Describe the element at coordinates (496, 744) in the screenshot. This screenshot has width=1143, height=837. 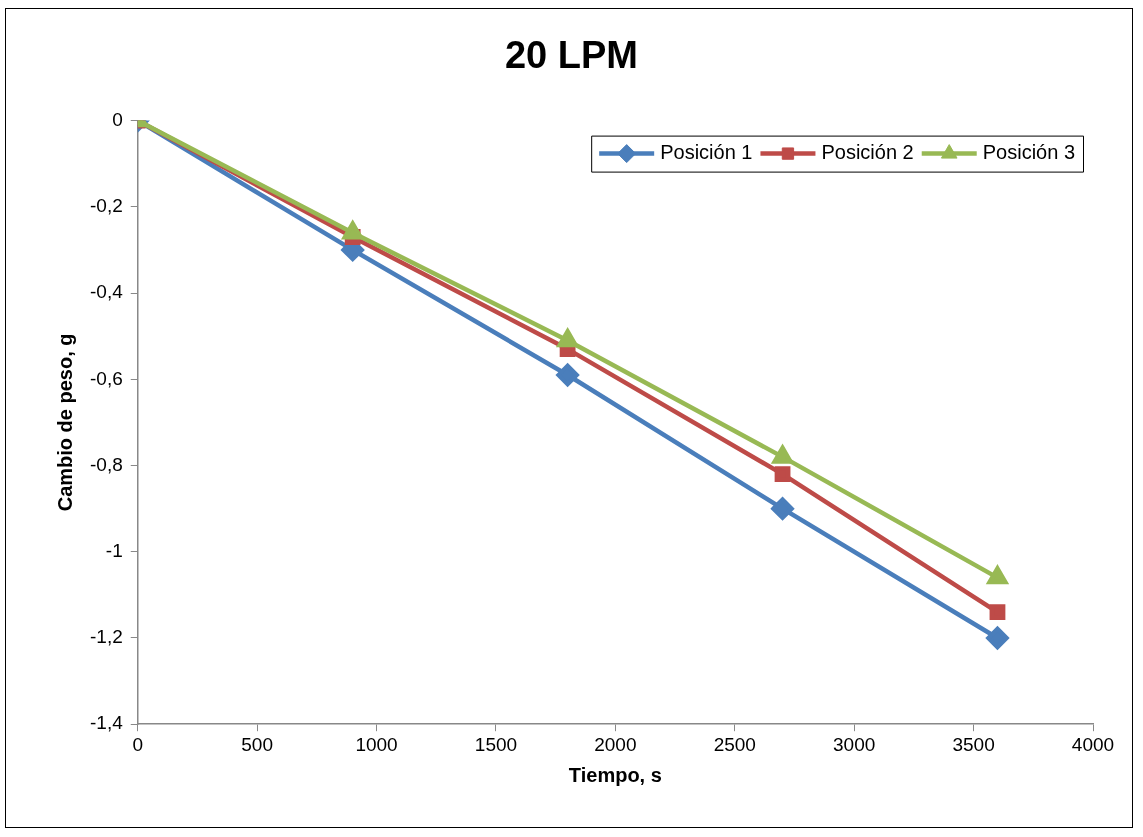
I see `x-tick-label: 1500` at that location.